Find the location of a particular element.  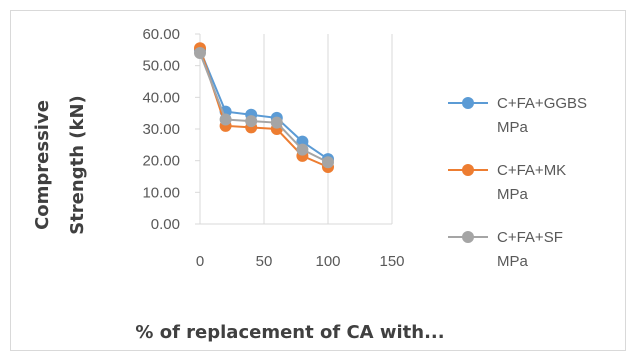

y-axis-ticks: 0.00 10.00 20.00 30.00 40.00 50.00 60.00 is located at coordinates (171, 129).